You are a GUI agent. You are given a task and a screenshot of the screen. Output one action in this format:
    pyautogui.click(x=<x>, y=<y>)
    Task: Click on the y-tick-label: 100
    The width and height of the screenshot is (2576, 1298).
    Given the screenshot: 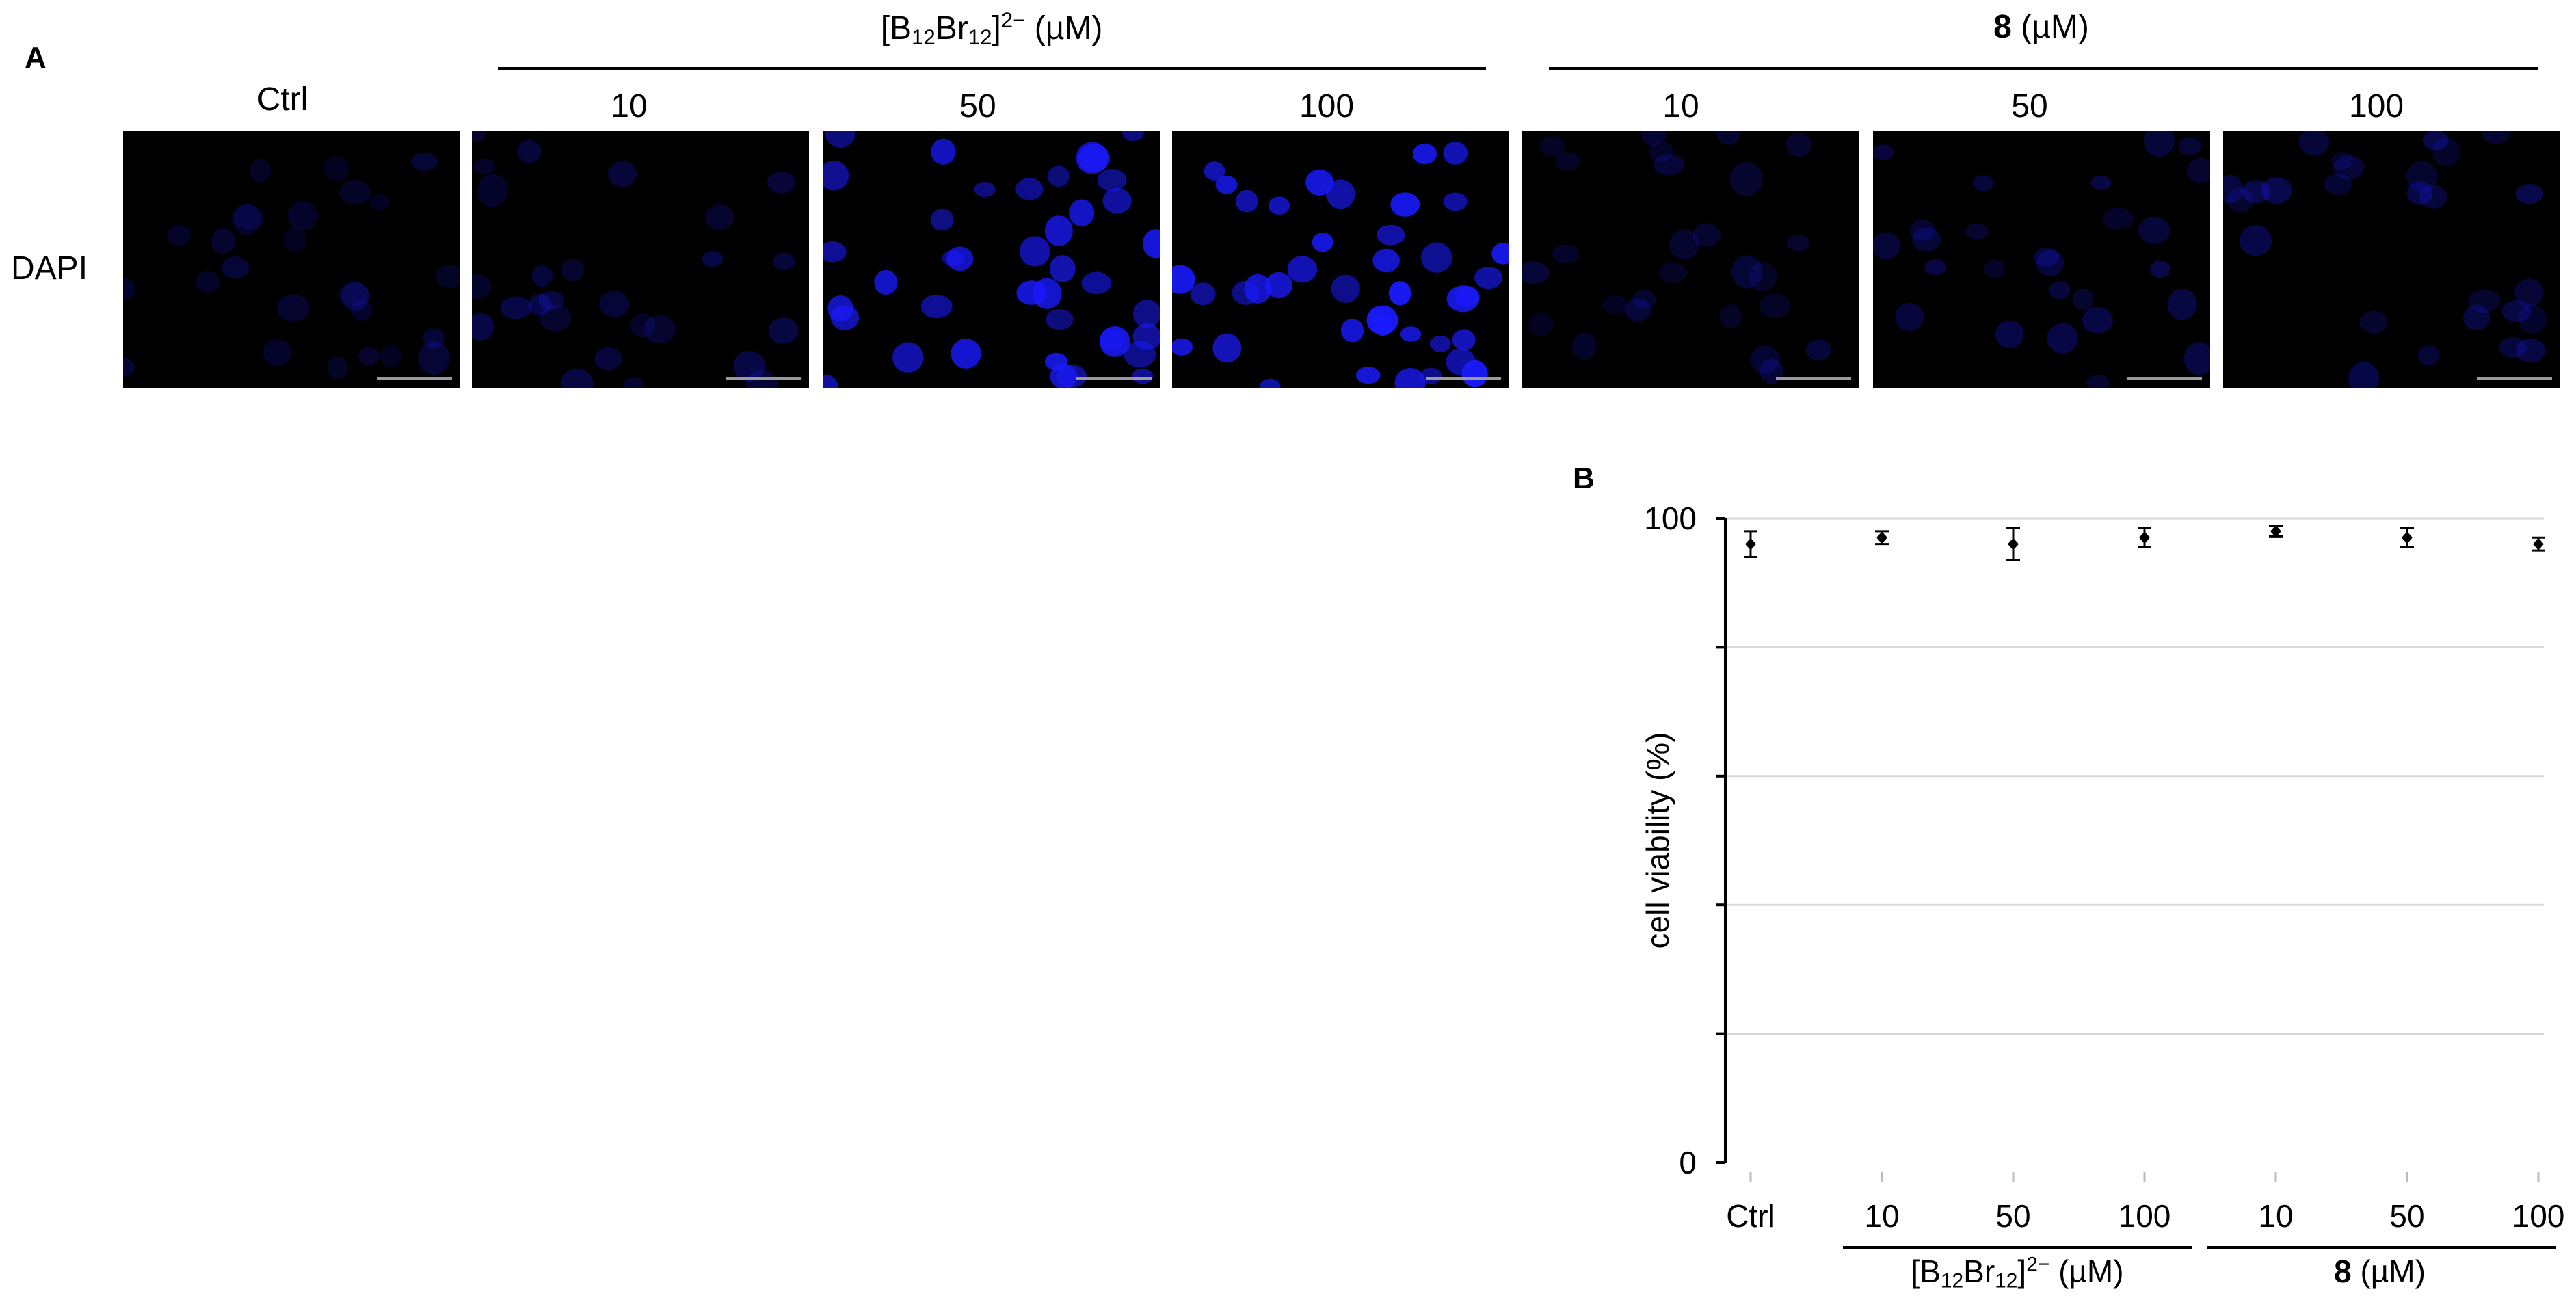 What is the action you would take?
    pyautogui.click(x=1670, y=518)
    